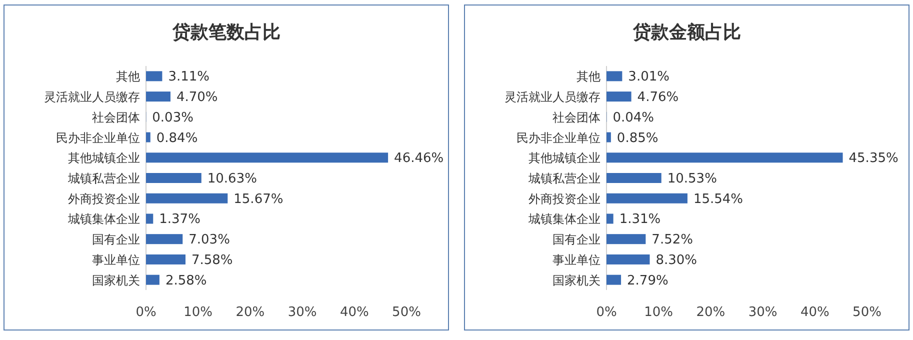 This screenshot has width=913, height=340. Describe the element at coordinates (677, 260) in the screenshot. I see `data-label: 8.30%` at that location.